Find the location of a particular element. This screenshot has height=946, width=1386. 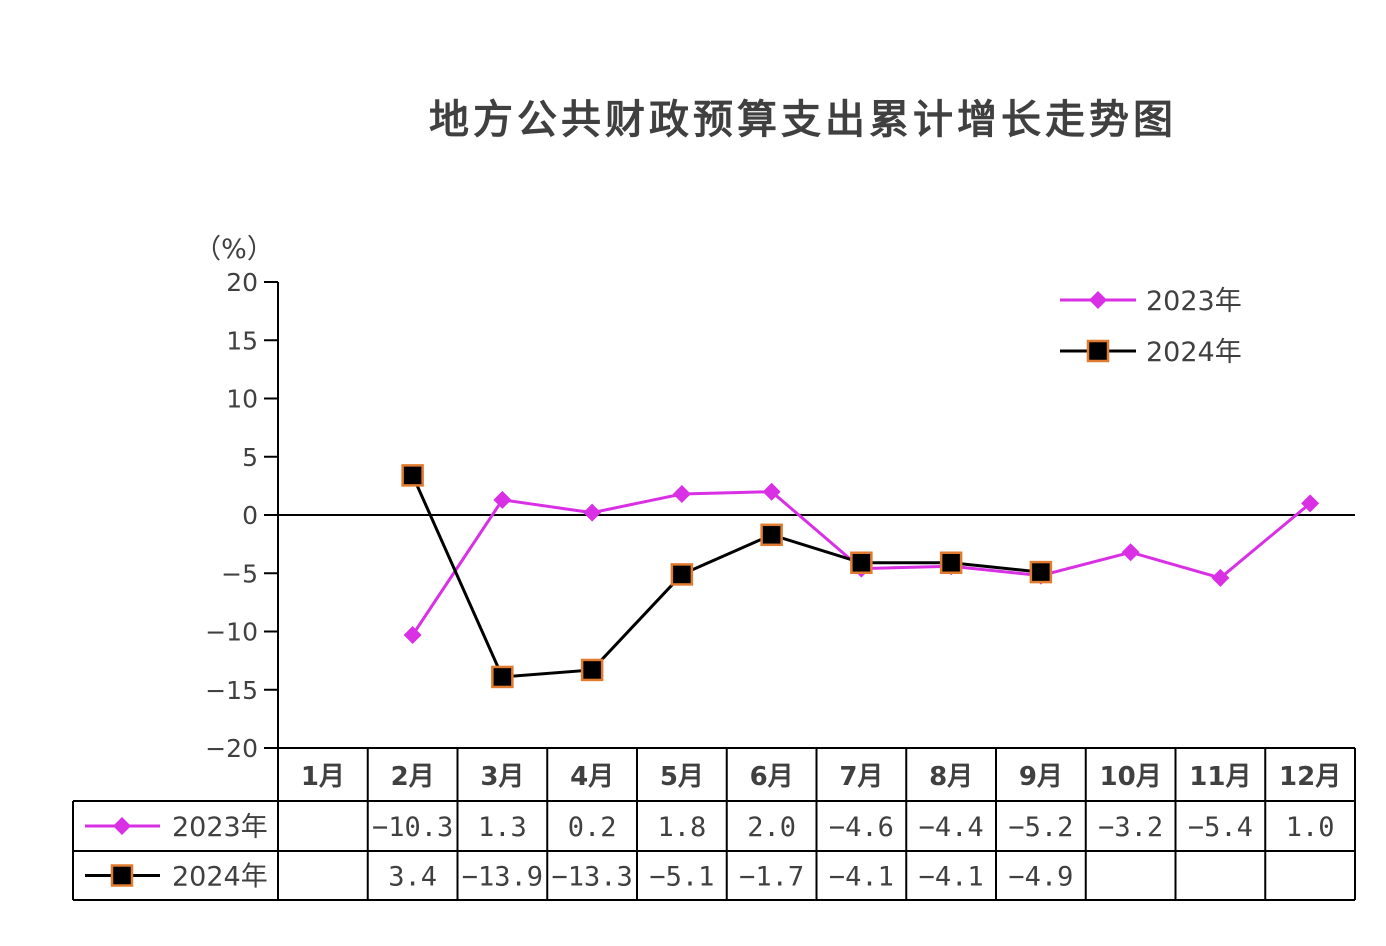

y-tick-label: −10 is located at coordinates (231, 632).